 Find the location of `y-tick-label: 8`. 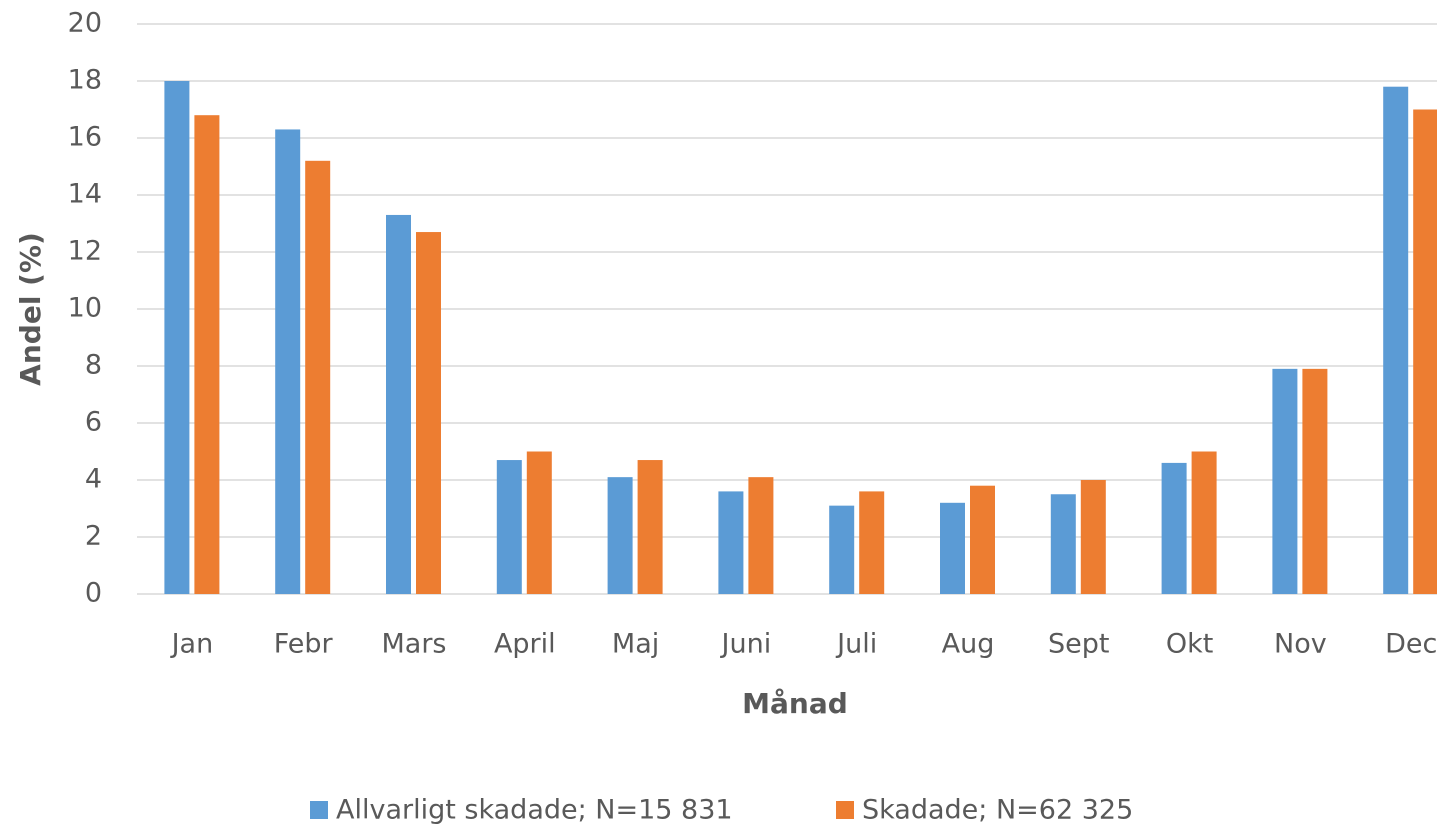

y-tick-label: 8 is located at coordinates (93, 365).